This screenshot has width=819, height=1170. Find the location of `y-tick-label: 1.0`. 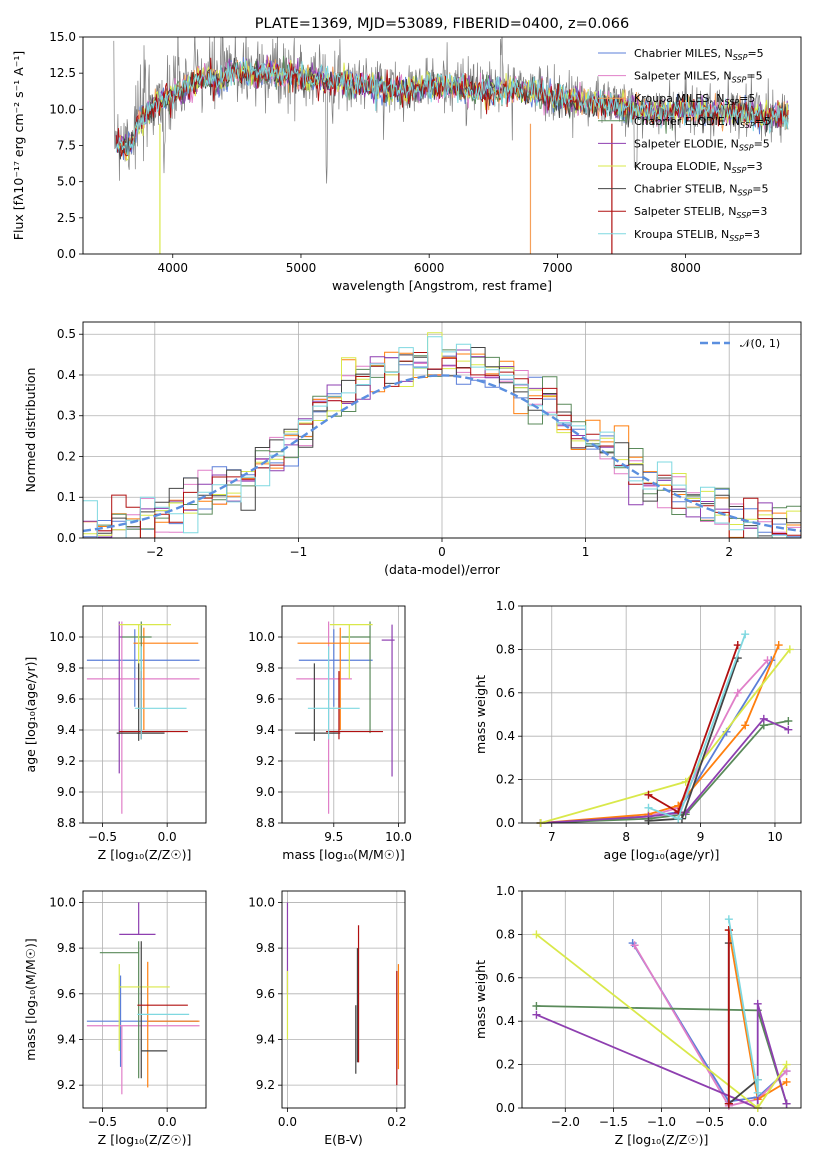

y-tick-label: 1.0 is located at coordinates (505, 606).